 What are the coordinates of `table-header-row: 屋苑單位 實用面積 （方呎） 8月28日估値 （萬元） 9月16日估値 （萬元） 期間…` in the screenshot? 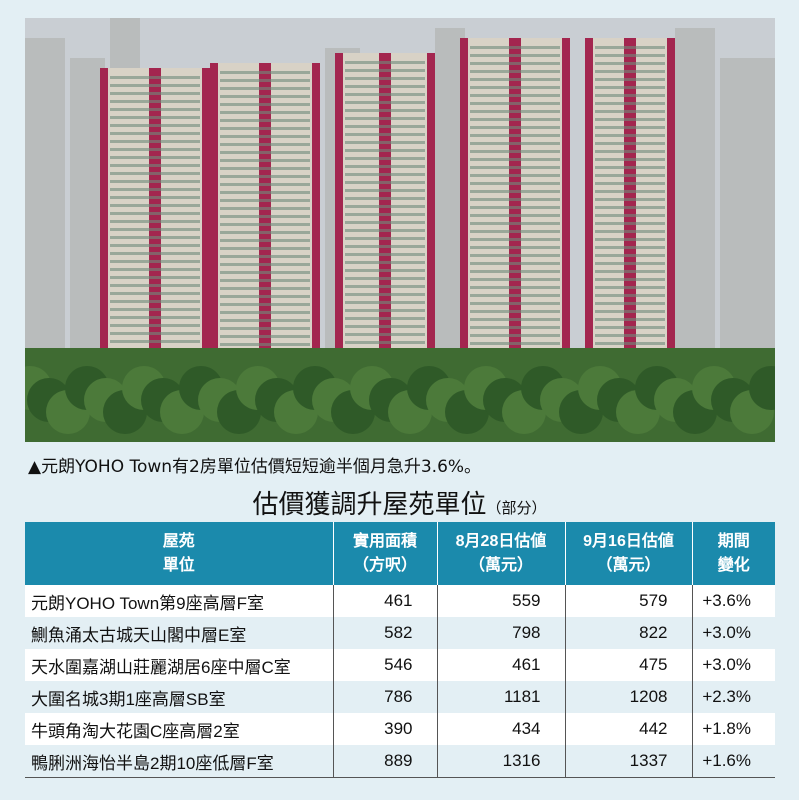 It's located at (400, 553).